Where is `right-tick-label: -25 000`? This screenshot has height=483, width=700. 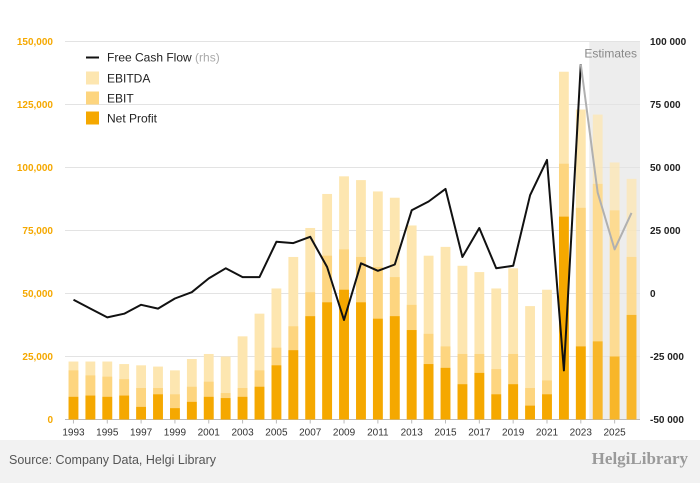 right-tick-label: -25 000 is located at coordinates (667, 357).